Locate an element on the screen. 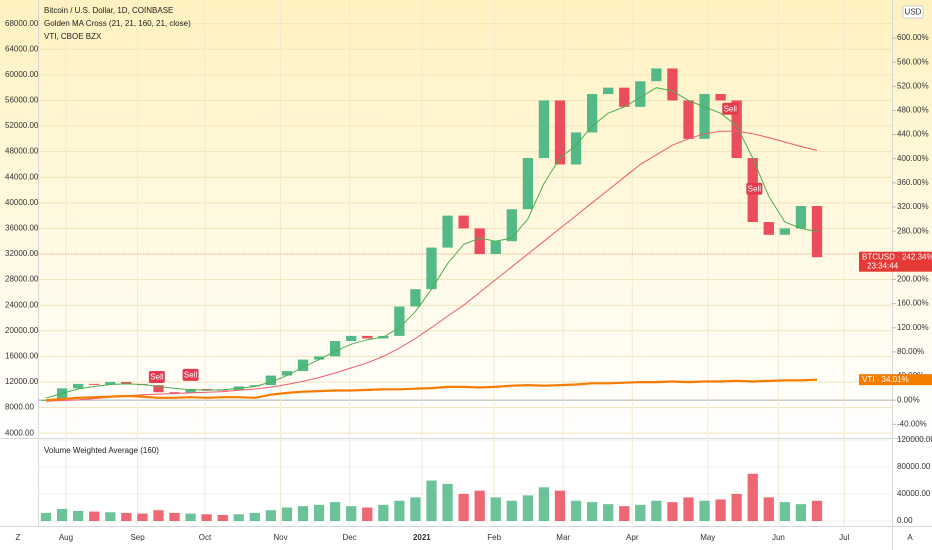 Image resolution: width=932 pixels, height=550 pixels. x-tick-label: May is located at coordinates (707, 537).